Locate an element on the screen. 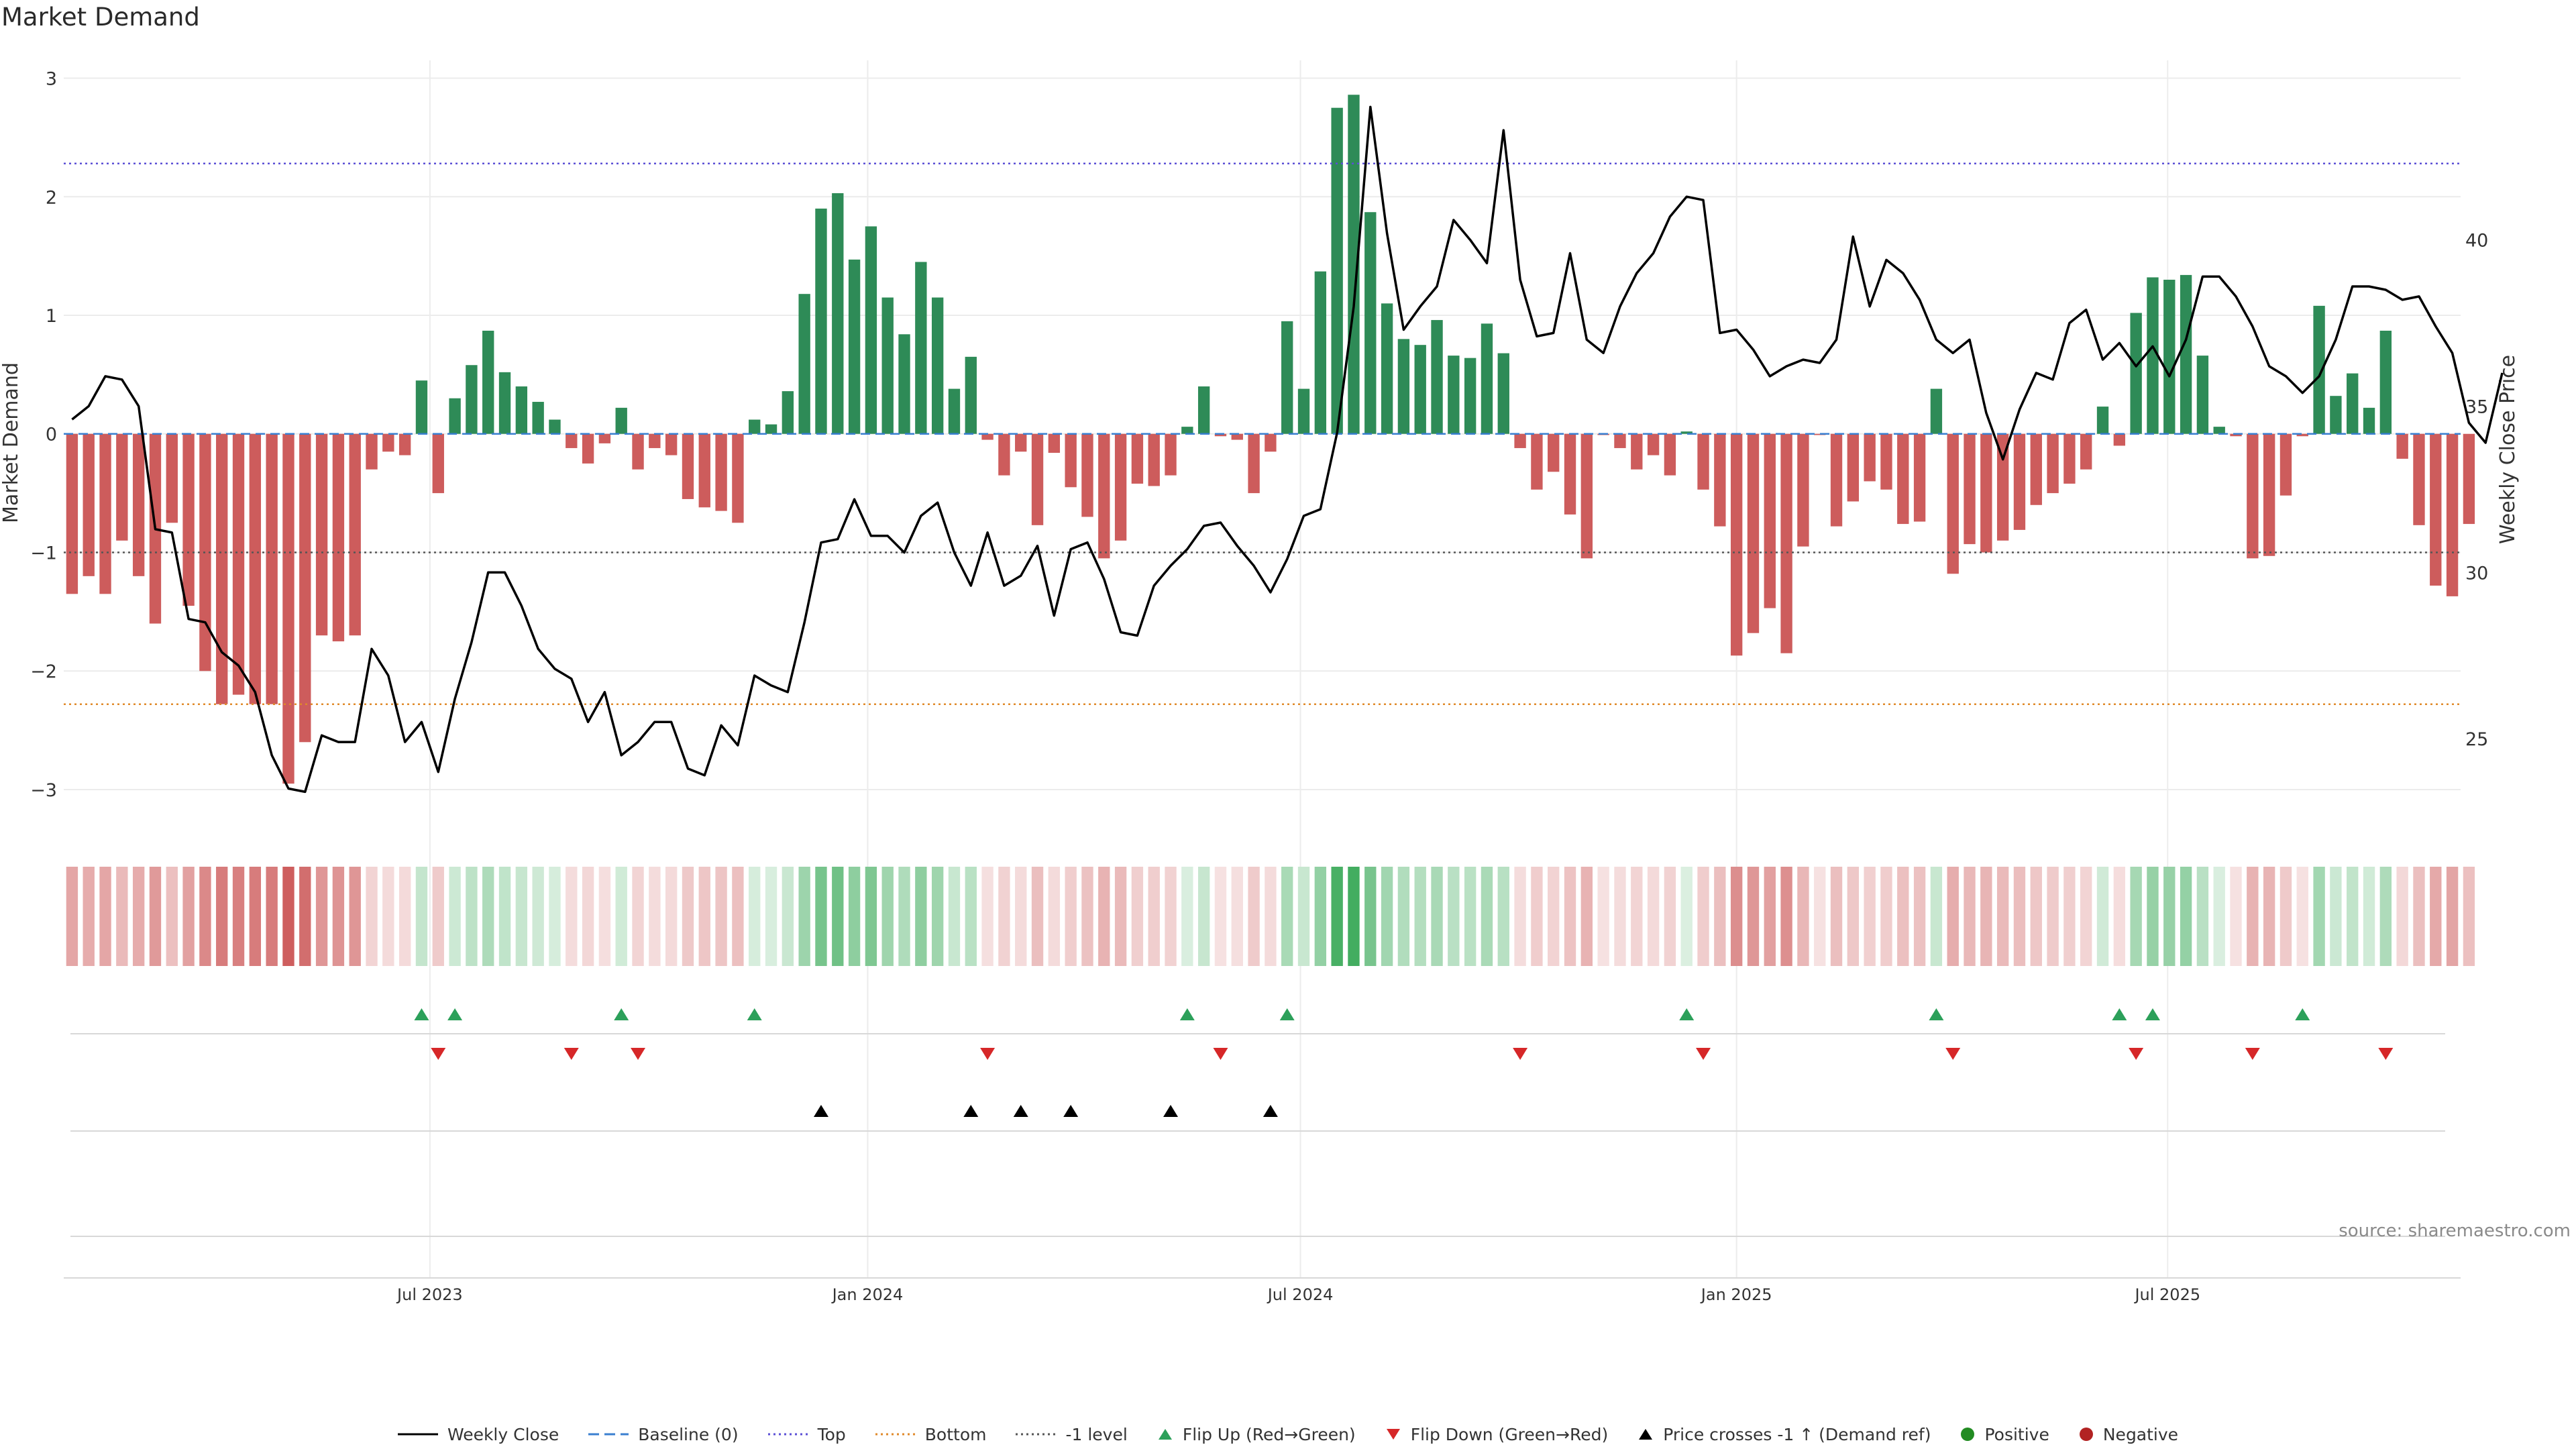  y-tick-label-left: 2 is located at coordinates (51, 197).